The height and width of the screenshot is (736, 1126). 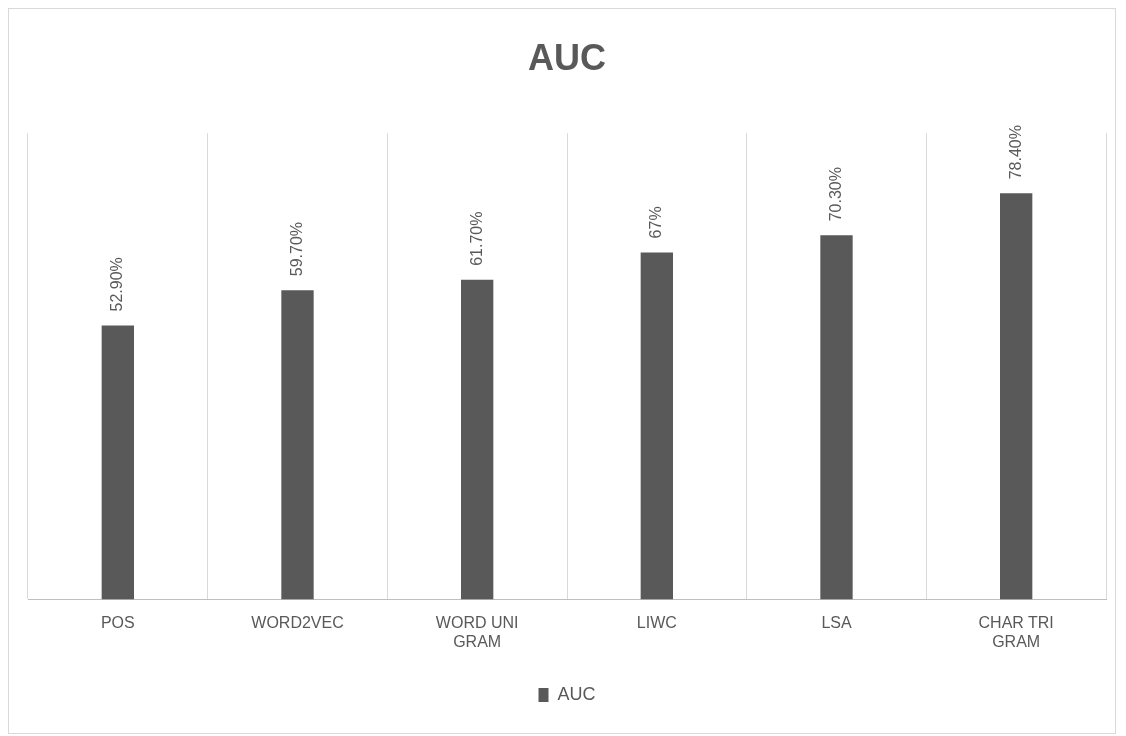 What do you see at coordinates (656, 222) in the screenshot?
I see `data-label: 67%` at bounding box center [656, 222].